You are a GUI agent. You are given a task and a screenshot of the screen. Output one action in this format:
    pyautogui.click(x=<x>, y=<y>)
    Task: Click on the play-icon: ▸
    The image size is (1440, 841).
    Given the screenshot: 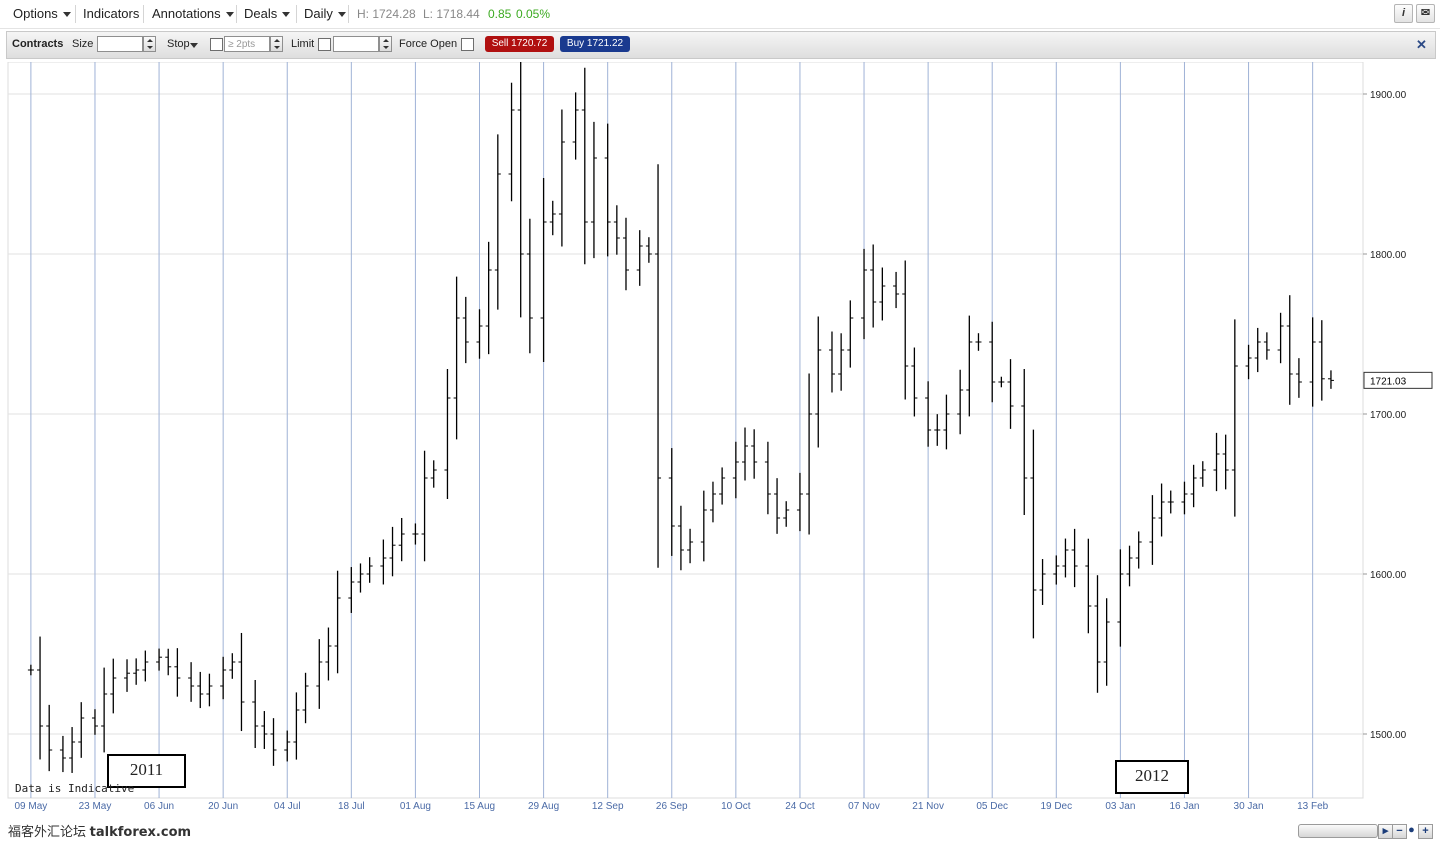 What is the action you would take?
    pyautogui.click(x=1385, y=831)
    